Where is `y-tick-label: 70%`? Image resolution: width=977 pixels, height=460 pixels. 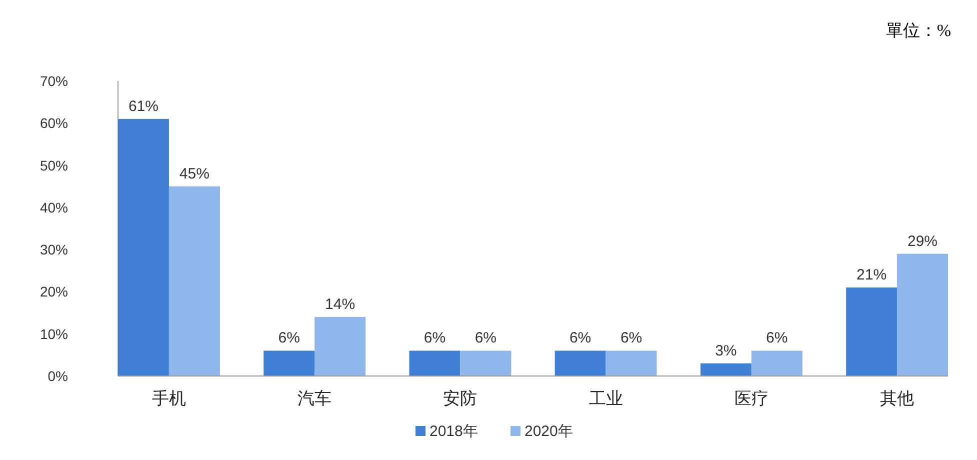
y-tick-label: 70% is located at coordinates (54, 81).